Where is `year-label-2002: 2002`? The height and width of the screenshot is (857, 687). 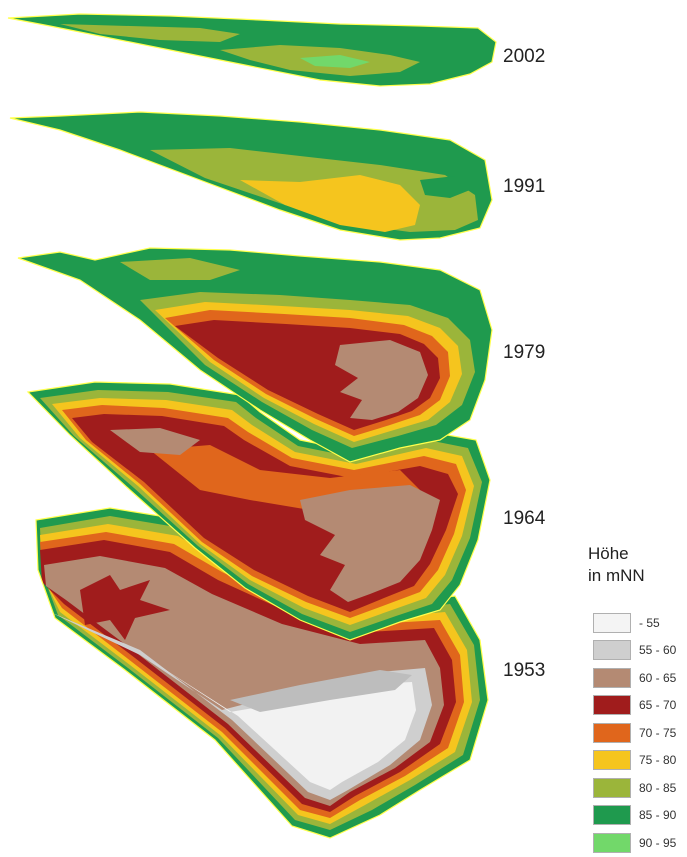 year-label-2002: 2002 is located at coordinates (524, 56).